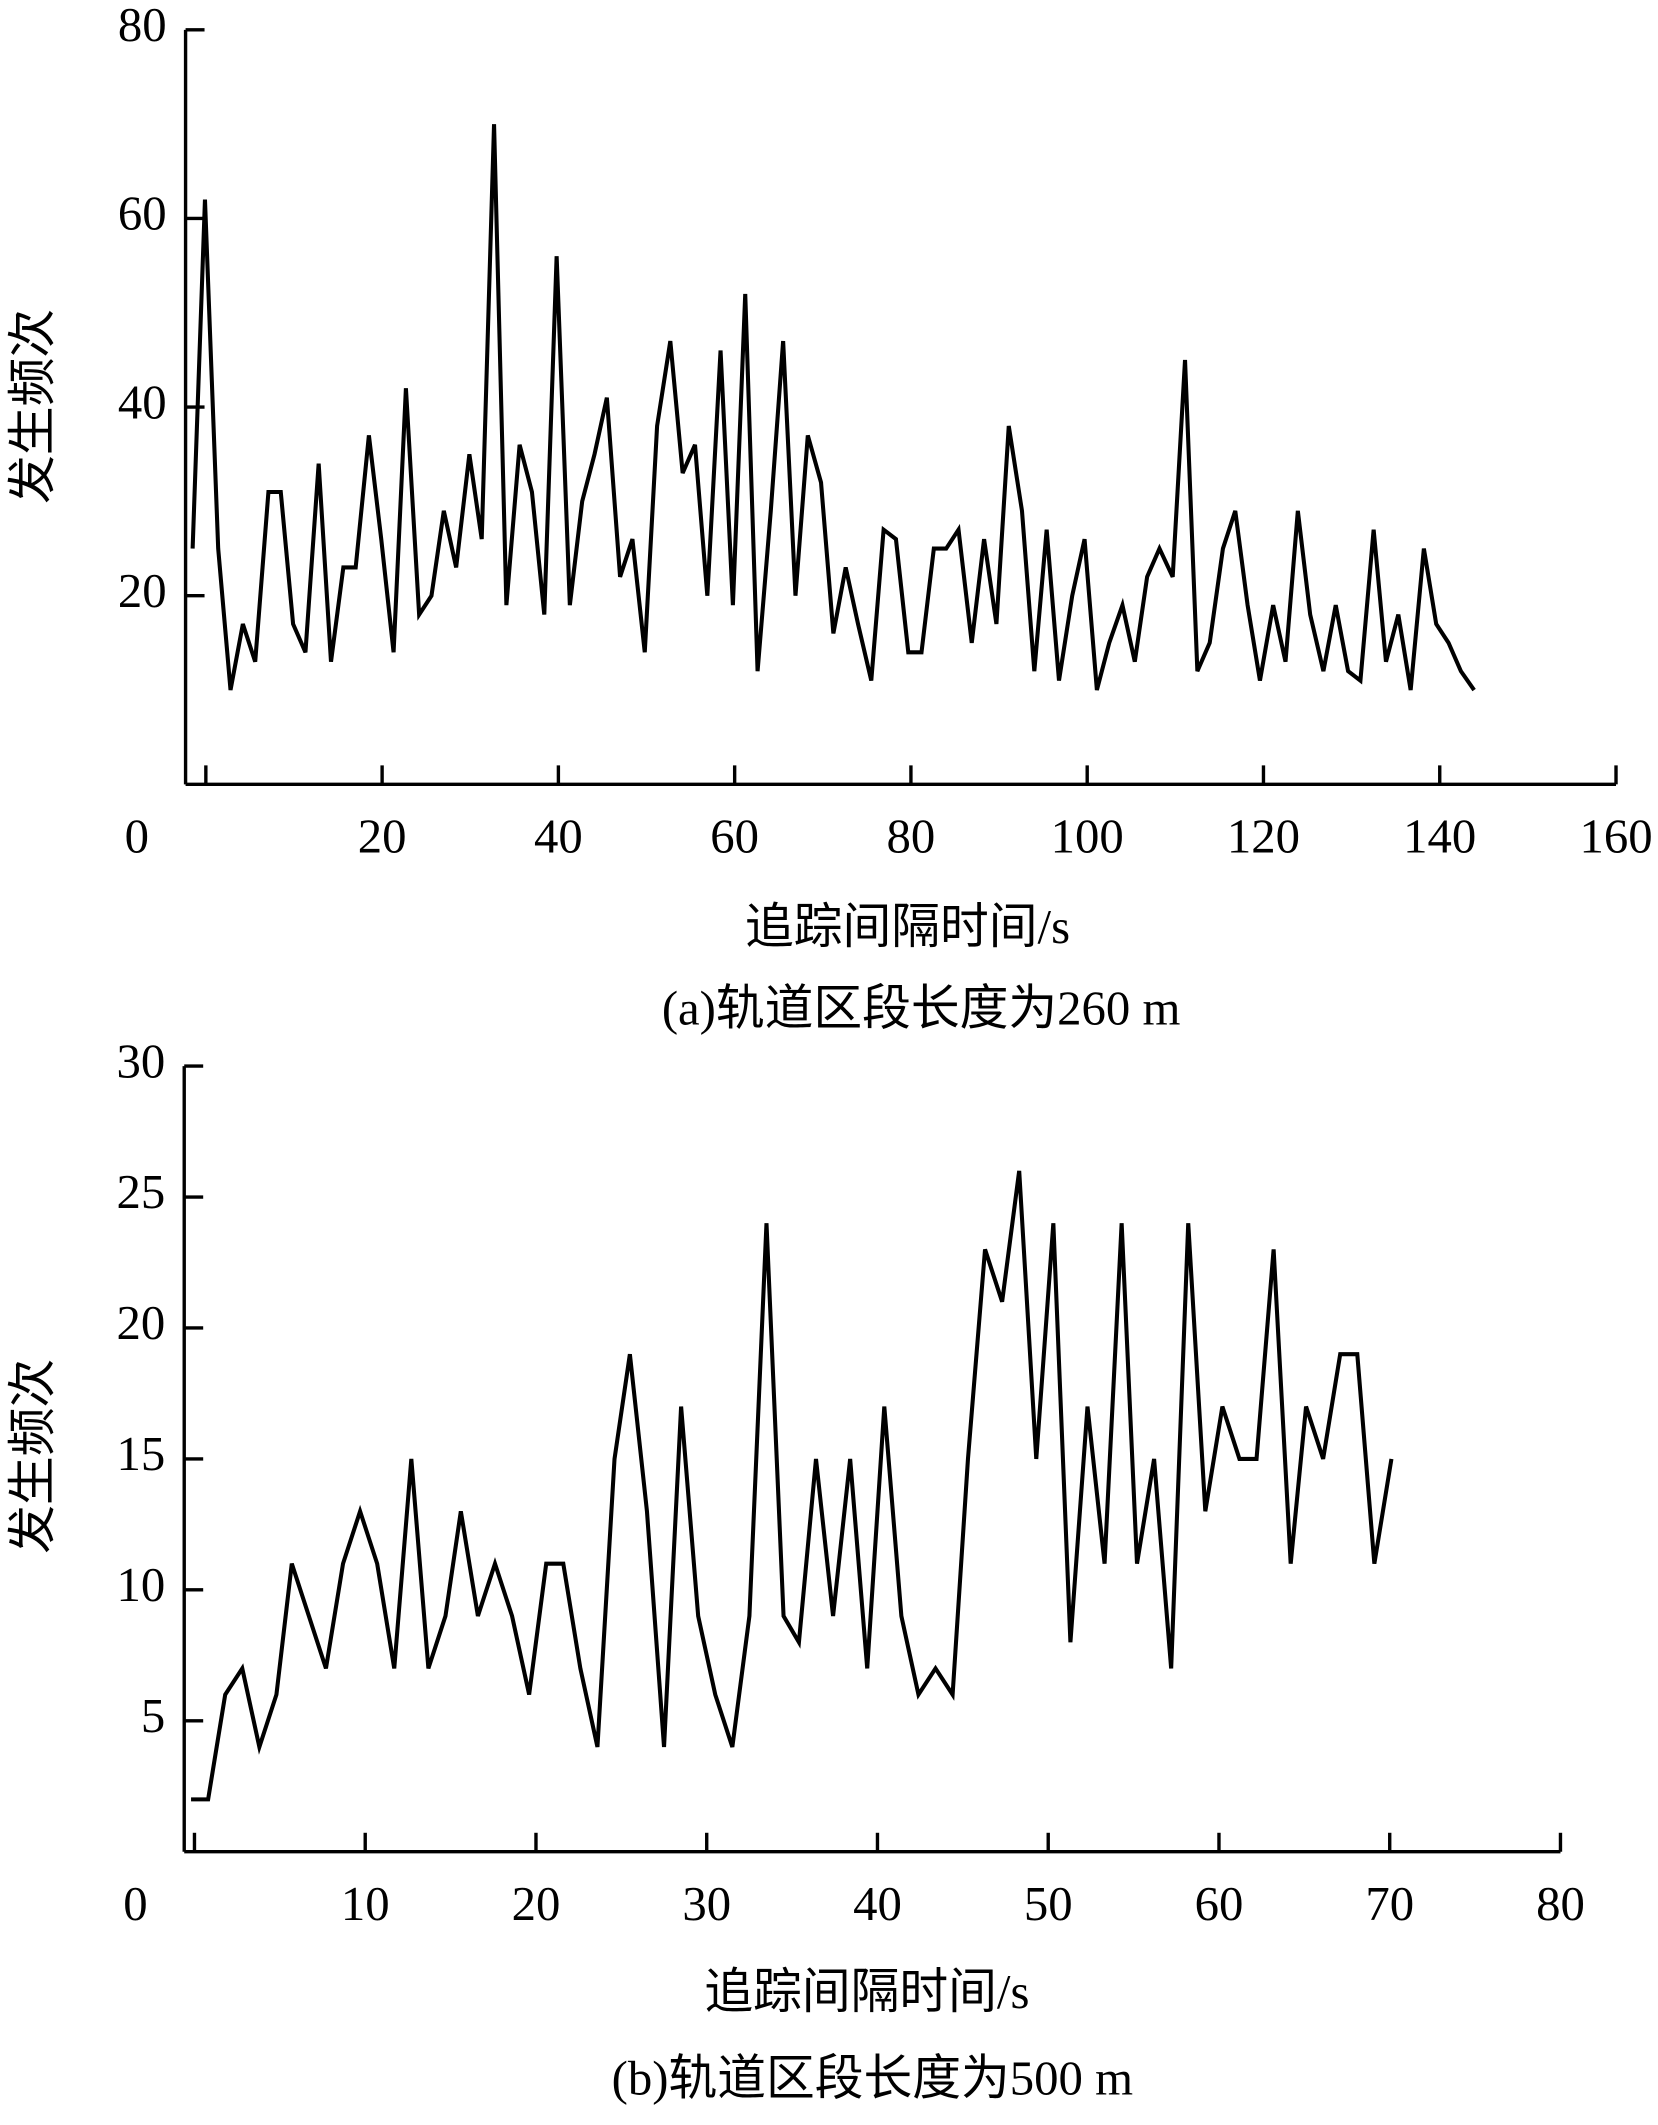 The image size is (1658, 2125). I want to click on caption: (b)轨道区段长度为500 m, so click(872, 2079).